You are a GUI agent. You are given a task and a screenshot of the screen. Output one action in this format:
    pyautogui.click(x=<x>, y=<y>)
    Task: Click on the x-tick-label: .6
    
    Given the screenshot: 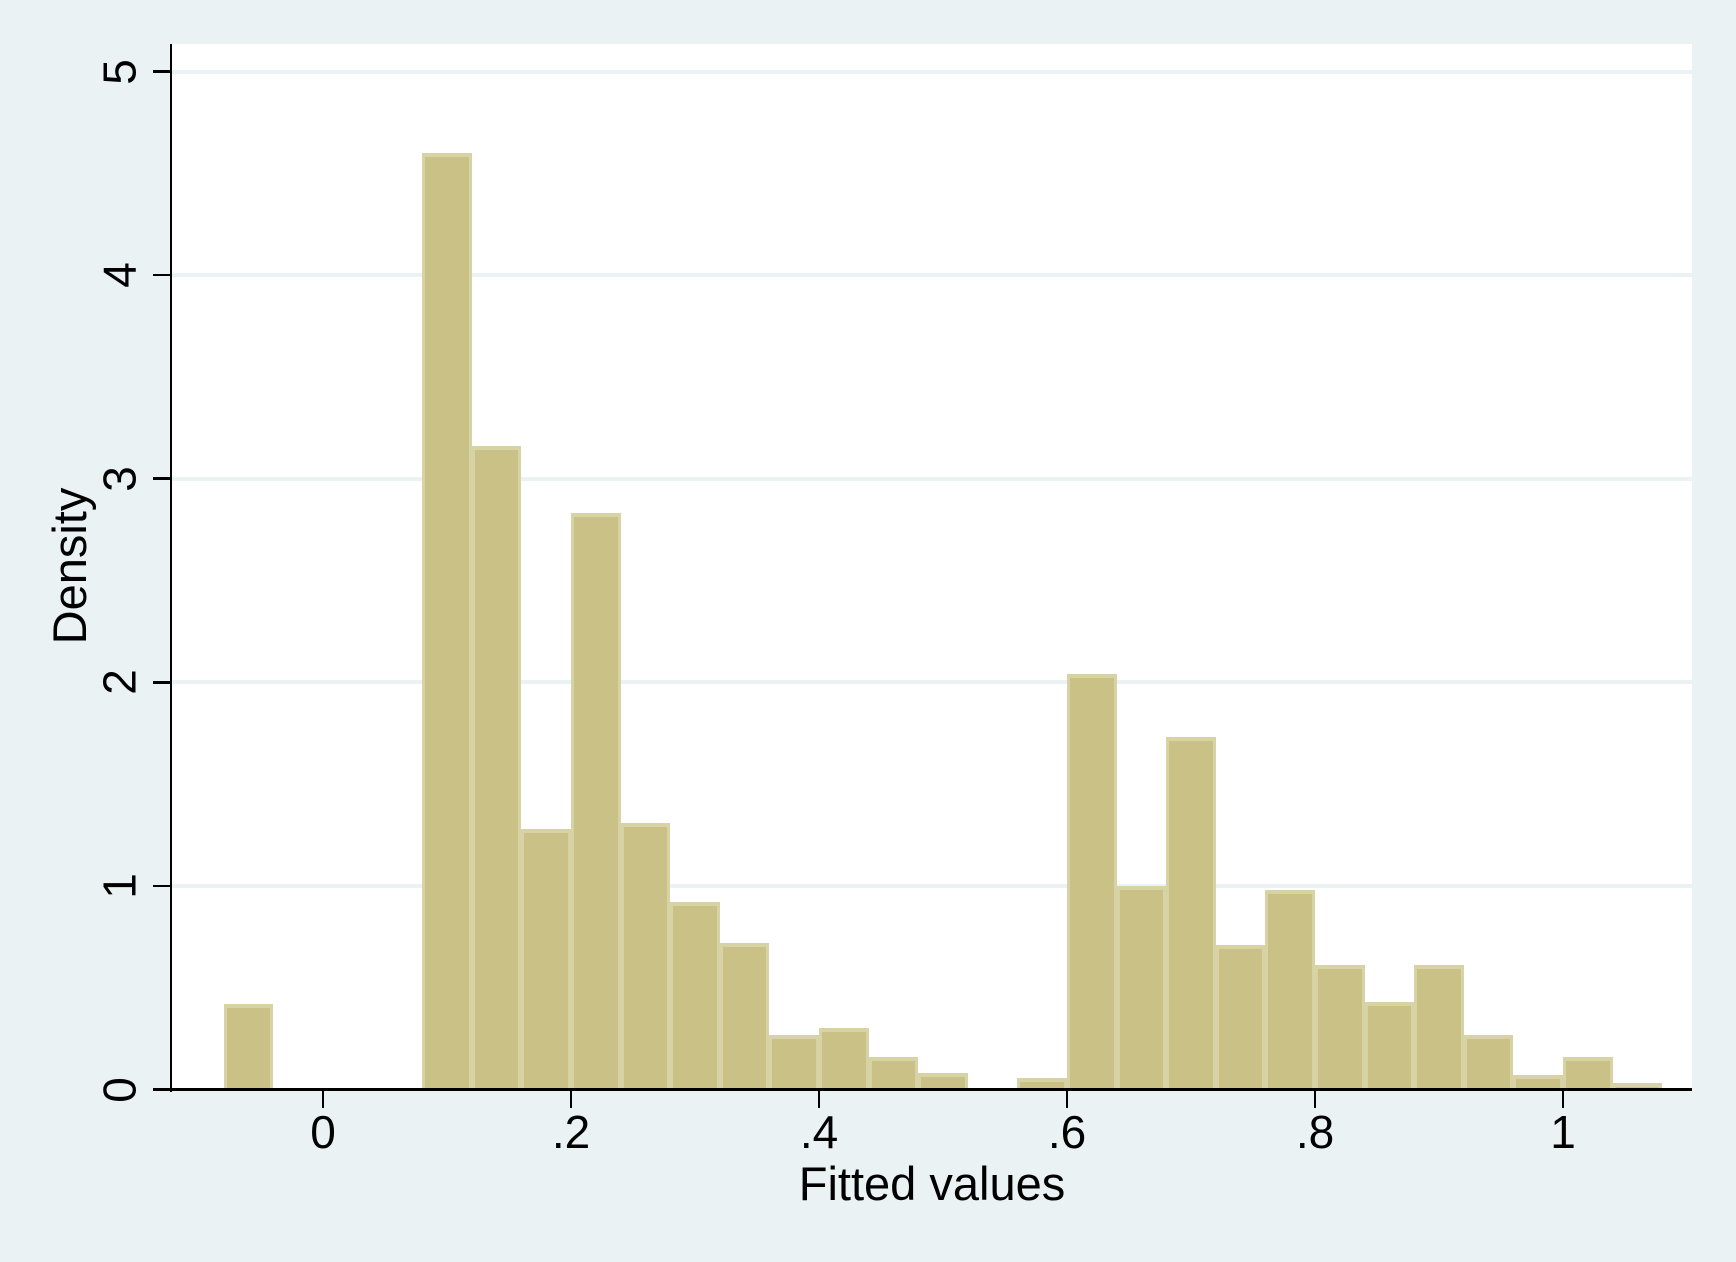 What is the action you would take?
    pyautogui.click(x=1067, y=1132)
    